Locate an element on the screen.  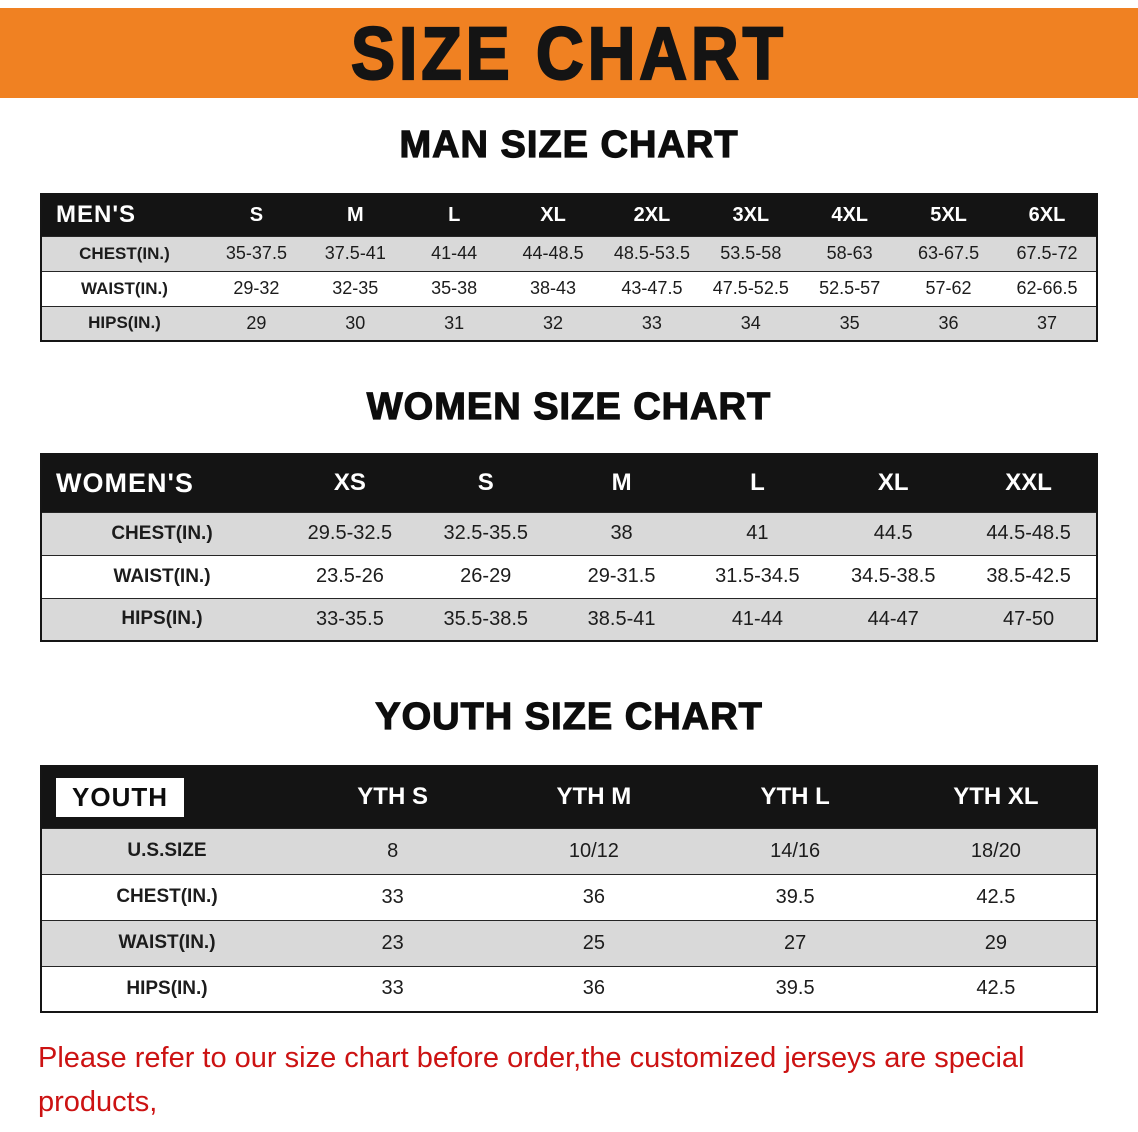
banner: SIZE CHART is located at coordinates (569, 53).